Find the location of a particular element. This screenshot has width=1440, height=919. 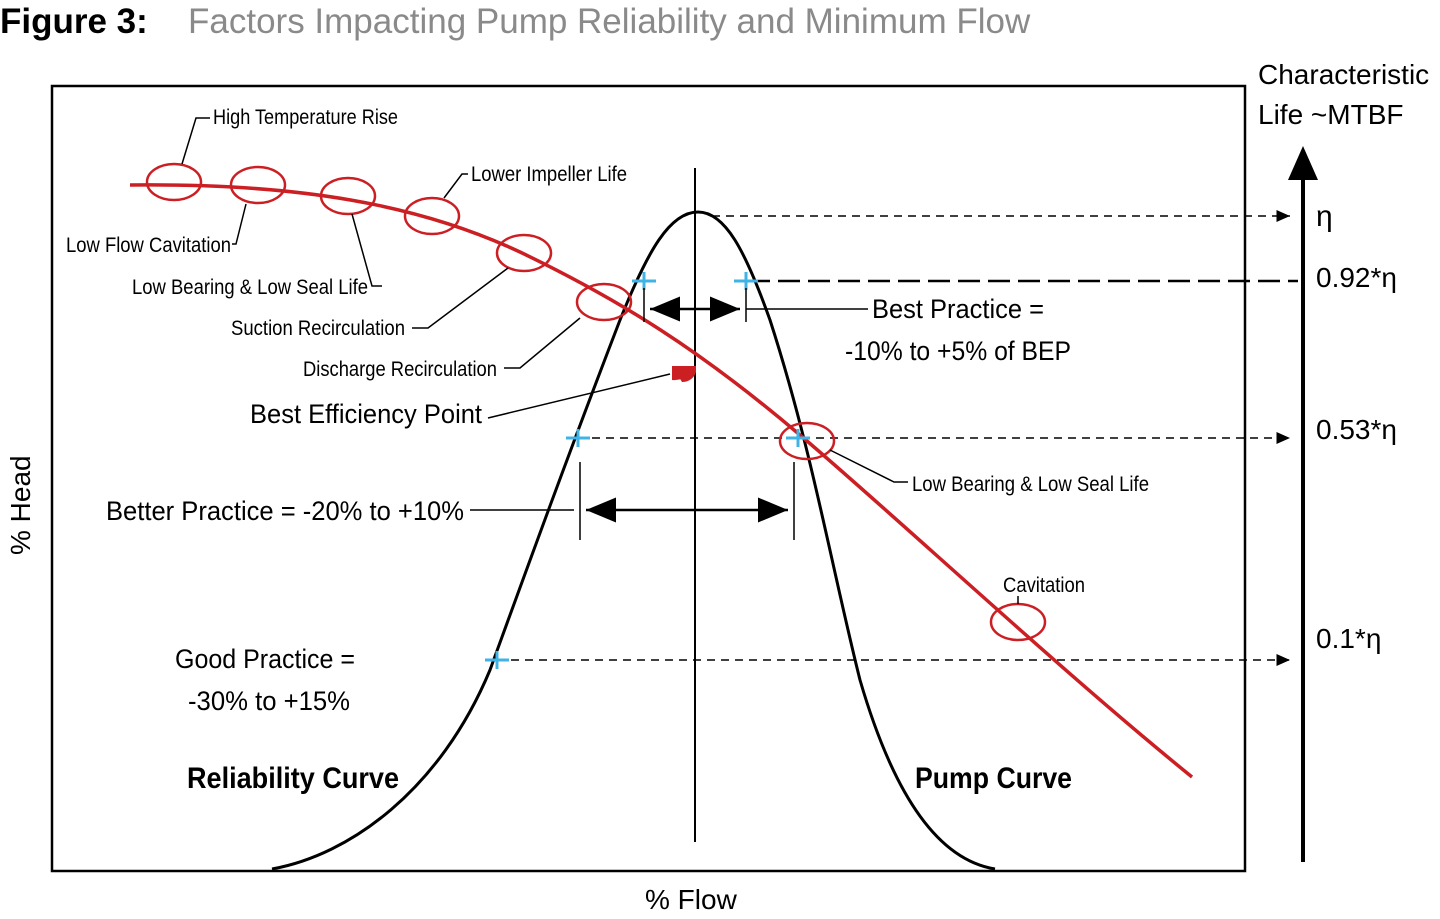

tick-label-092: 0.92*η is located at coordinates (1356, 277).